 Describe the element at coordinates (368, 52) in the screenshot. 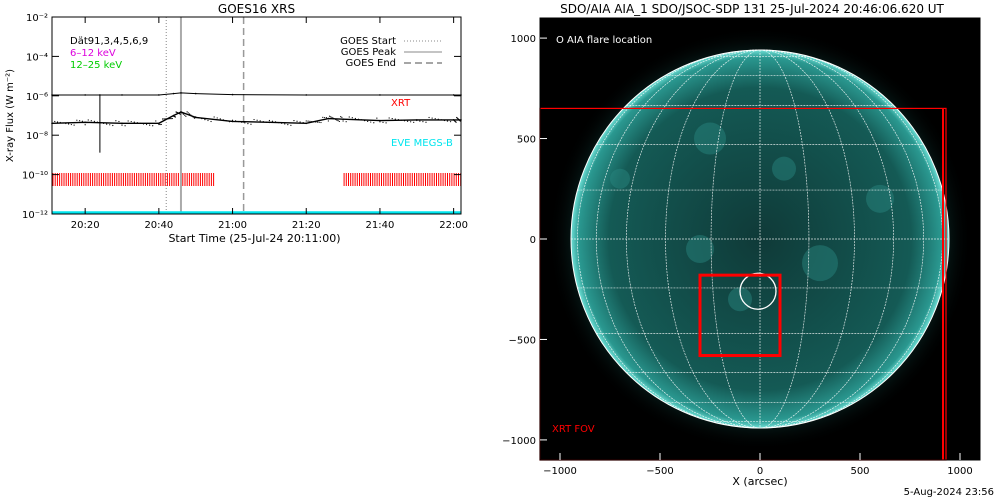

I see `legend-right-label: GOES Peak` at that location.